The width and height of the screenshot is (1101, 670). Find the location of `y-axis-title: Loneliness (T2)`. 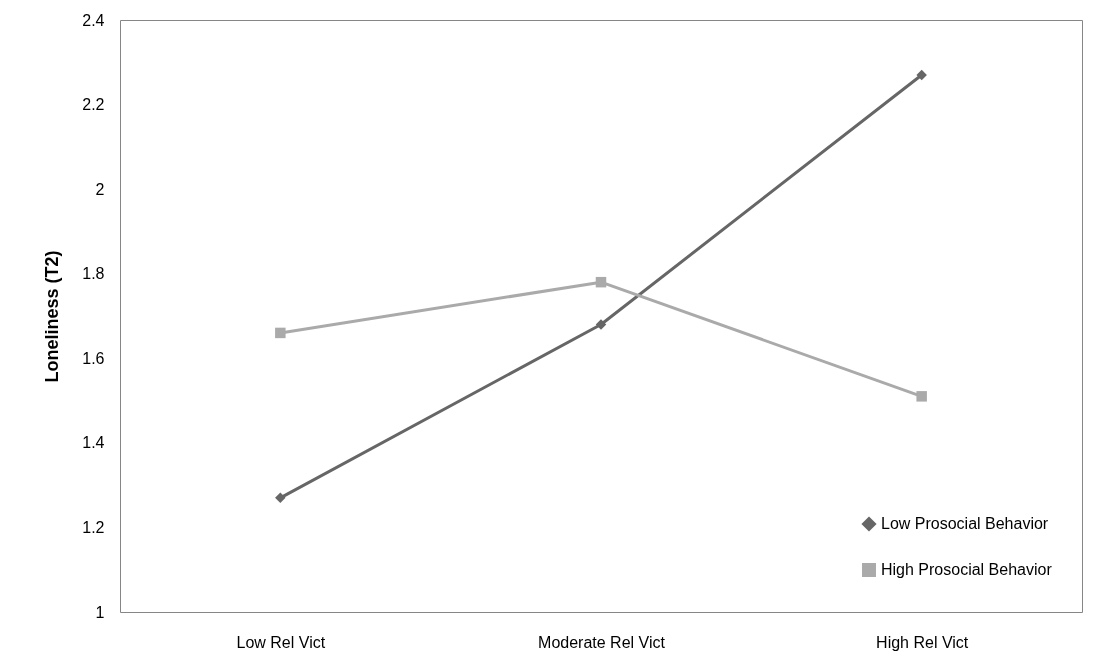

y-axis-title: Loneliness (T2) is located at coordinates (52, 316).